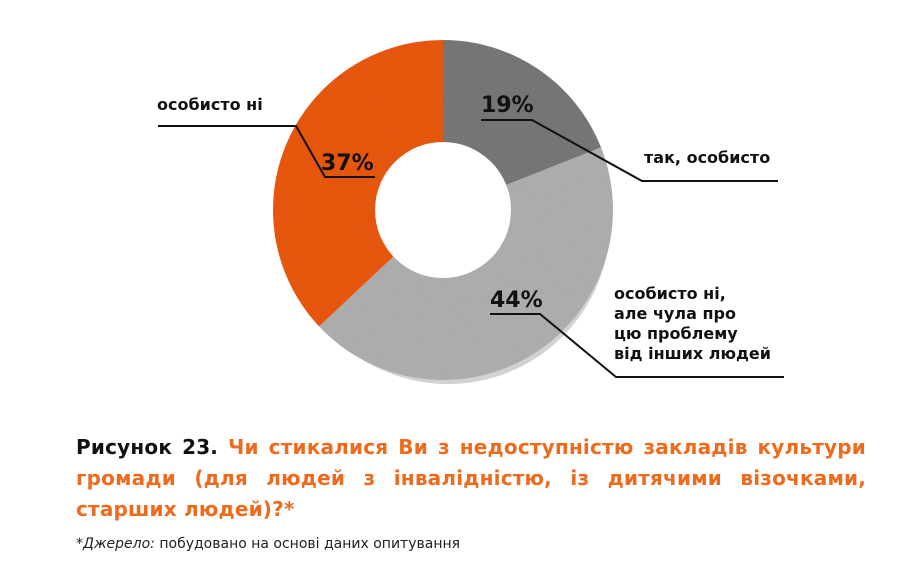  Describe the element at coordinates (347, 163) in the screenshot. I see `data-label-37: 37%` at that location.